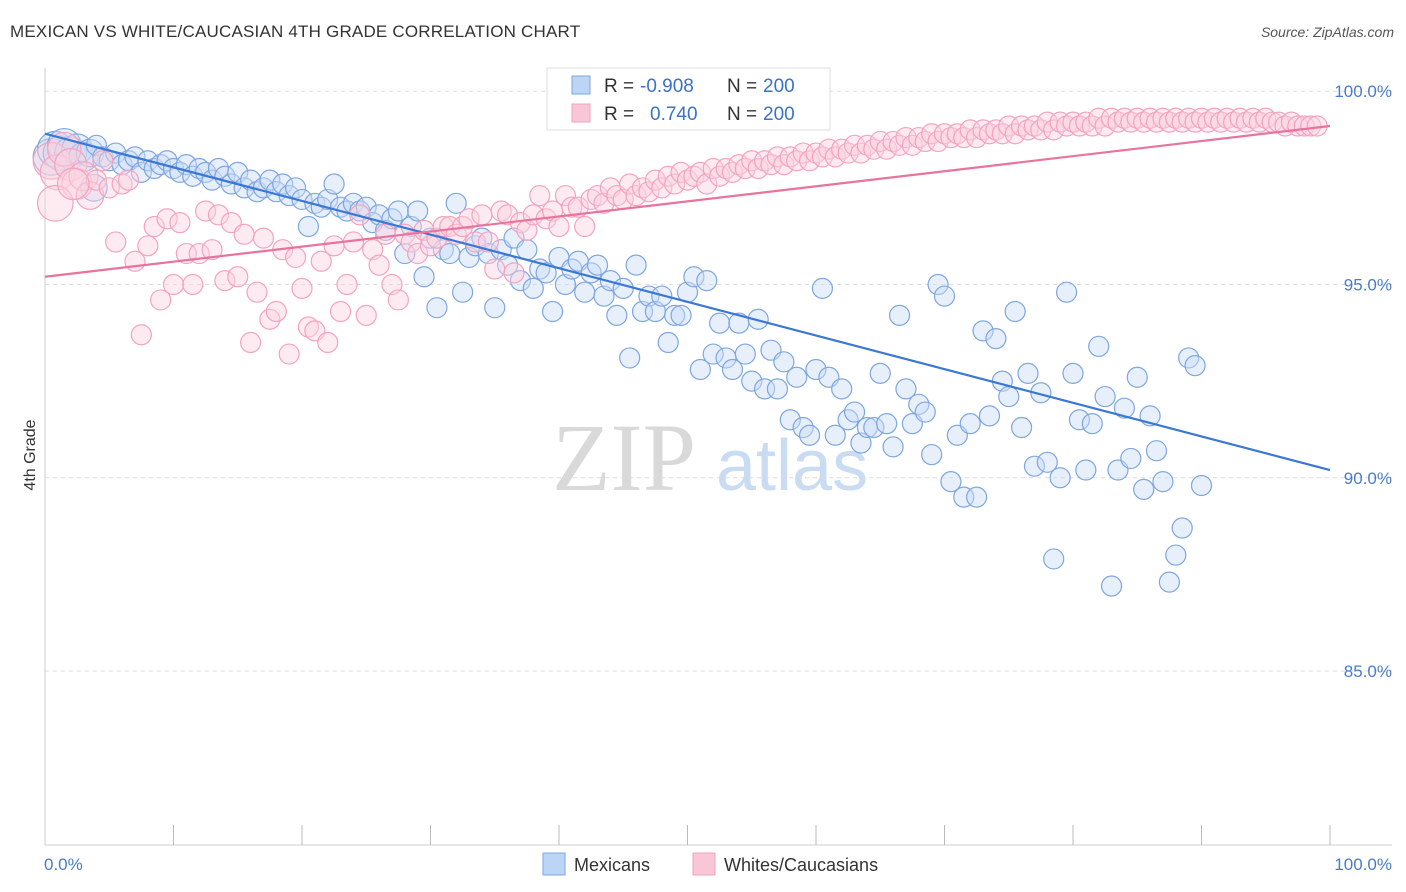  Describe the element at coordinates (619, 86) in the screenshot. I see `legend-r-label-mexicans: R =` at that location.